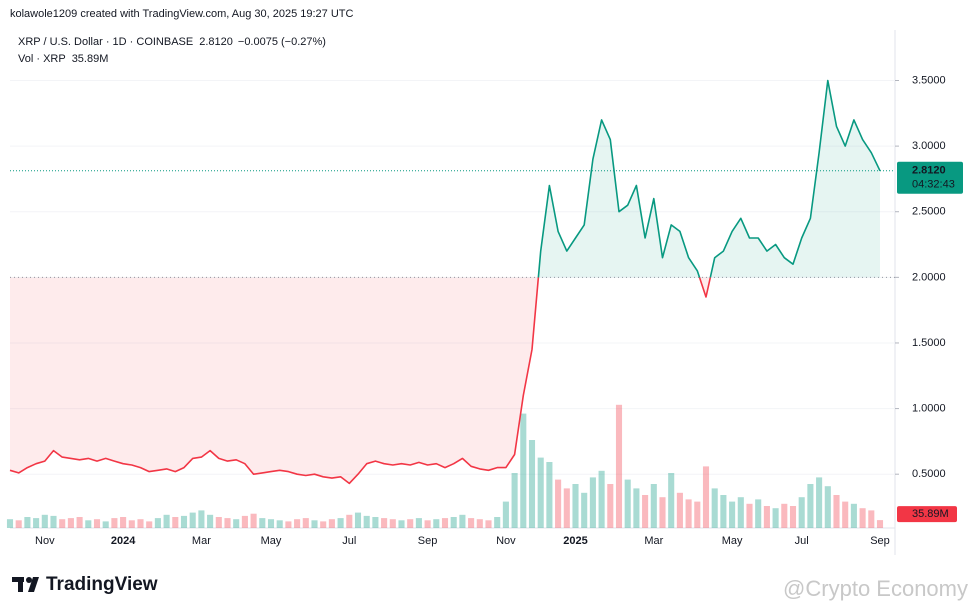 The height and width of the screenshot is (615, 980). Describe the element at coordinates (575, 541) in the screenshot. I see `x-tick-label: 2025` at that location.